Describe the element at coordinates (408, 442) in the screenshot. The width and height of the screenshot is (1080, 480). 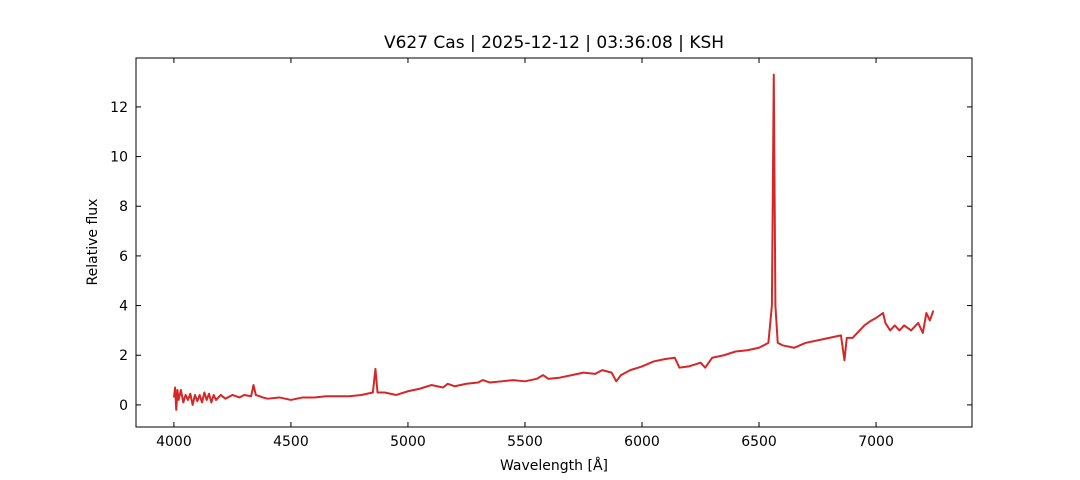
I see `x-tick-label: 5000` at that location.